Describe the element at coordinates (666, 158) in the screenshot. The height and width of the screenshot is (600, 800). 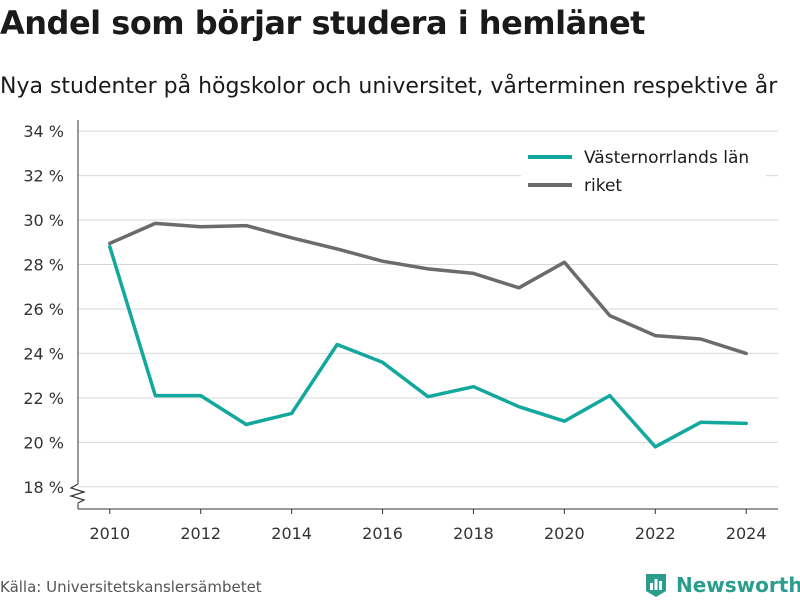
I see `legend-label: Västernorrlands län` at that location.